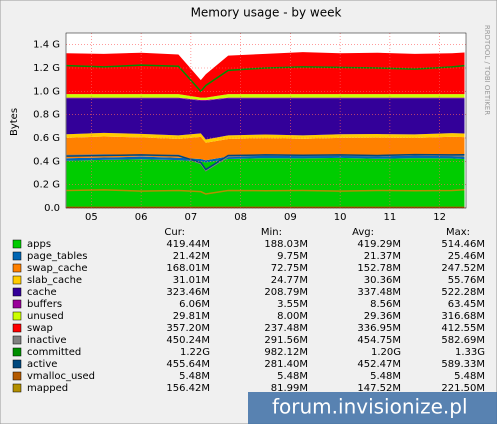 This screenshot has height=424, width=497. Describe the element at coordinates (466, 256) in the screenshot. I see `legend-stat: 25.46M` at that location.